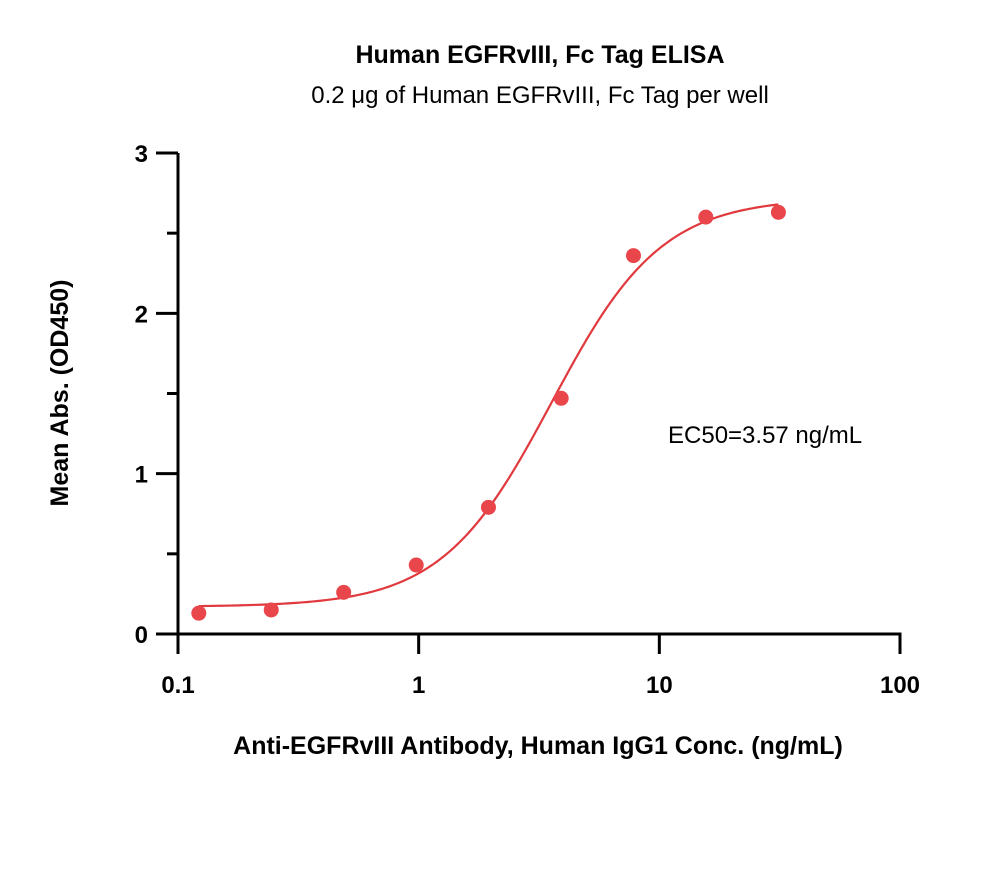 This screenshot has height=880, width=1000. What do you see at coordinates (418, 685) in the screenshot?
I see `x-tick-label: 1` at bounding box center [418, 685].